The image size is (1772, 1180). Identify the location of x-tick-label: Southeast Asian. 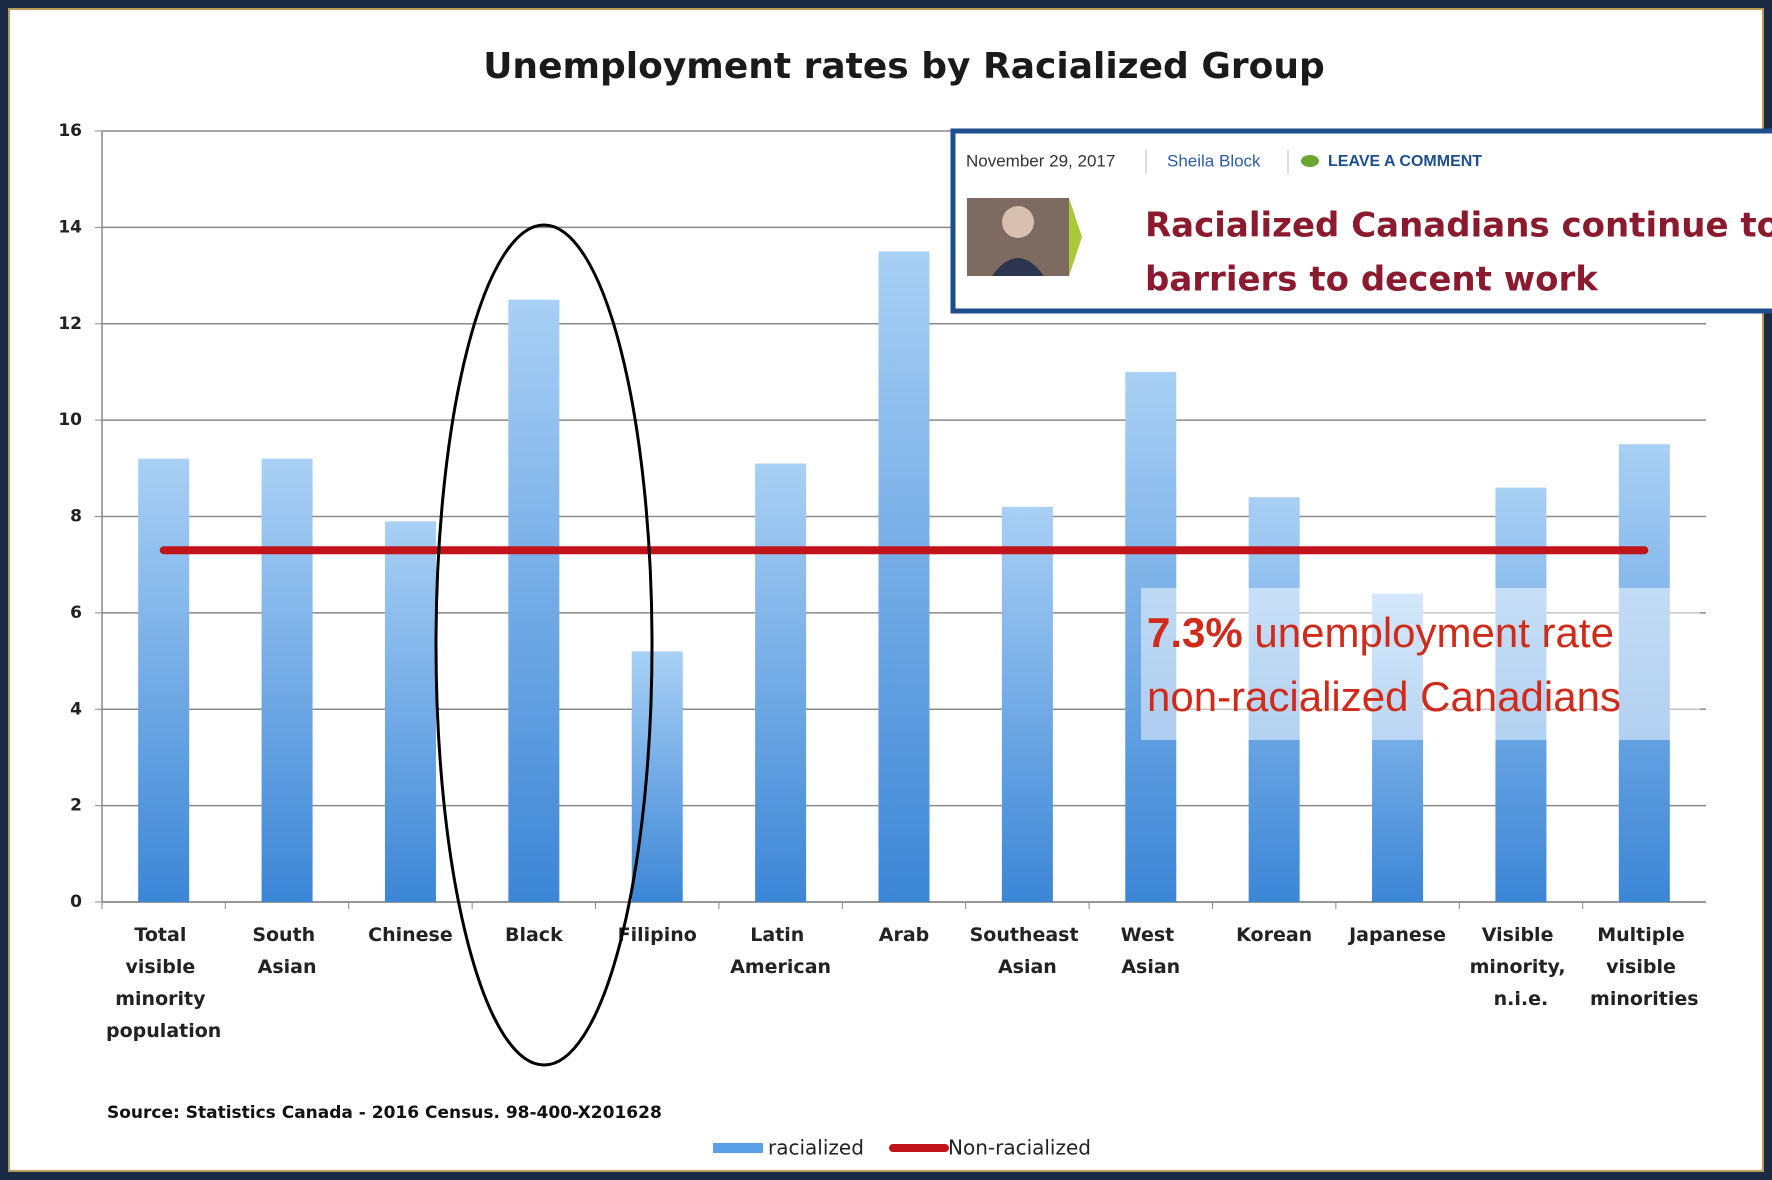
(1028, 951).